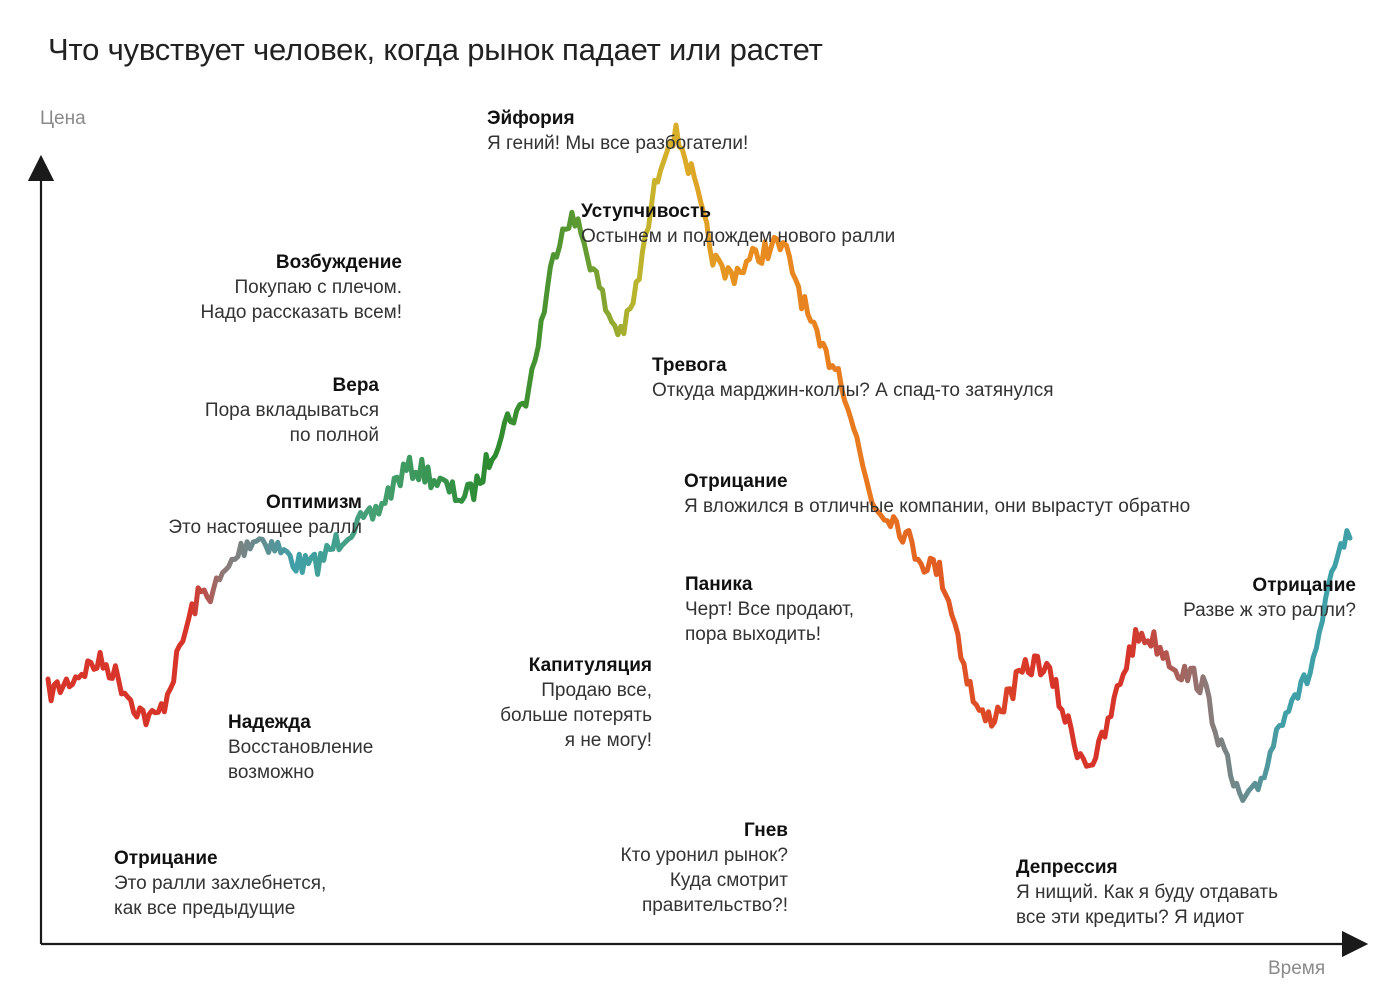 This screenshot has height=985, width=1398. I want to click on stage-heading: Возбуждение, so click(338, 262).